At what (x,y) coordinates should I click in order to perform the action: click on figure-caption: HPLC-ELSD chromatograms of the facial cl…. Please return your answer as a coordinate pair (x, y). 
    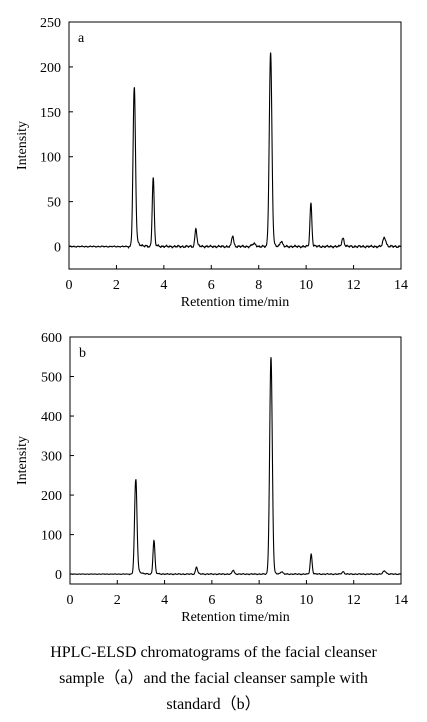
    Looking at the image, I should click on (213, 679).